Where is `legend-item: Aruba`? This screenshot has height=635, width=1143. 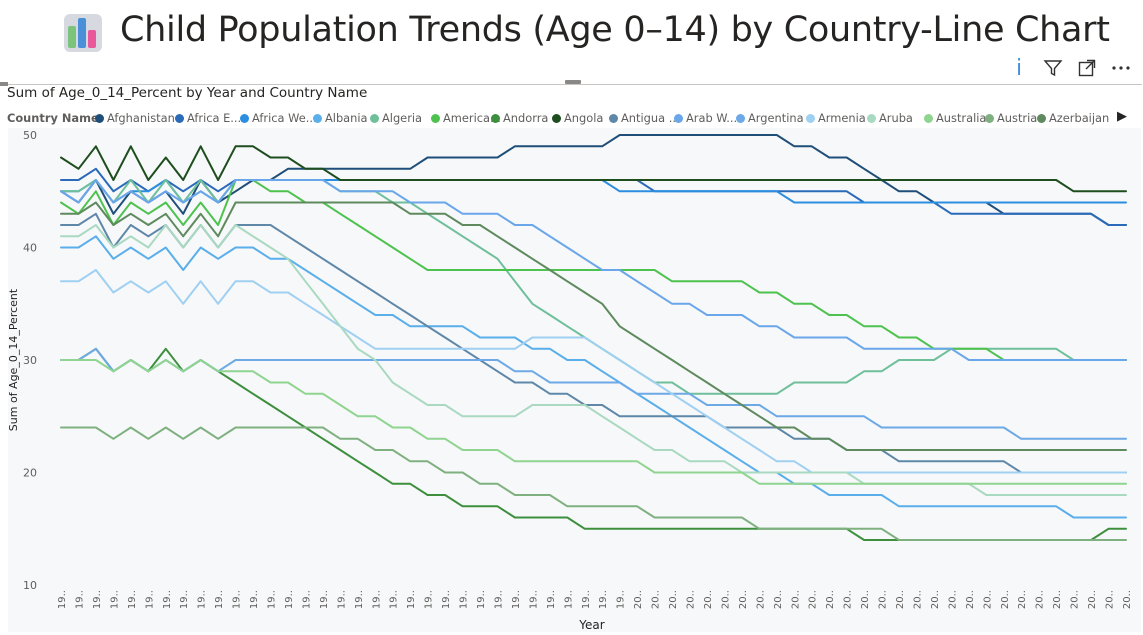 legend-item: Aruba is located at coordinates (890, 118).